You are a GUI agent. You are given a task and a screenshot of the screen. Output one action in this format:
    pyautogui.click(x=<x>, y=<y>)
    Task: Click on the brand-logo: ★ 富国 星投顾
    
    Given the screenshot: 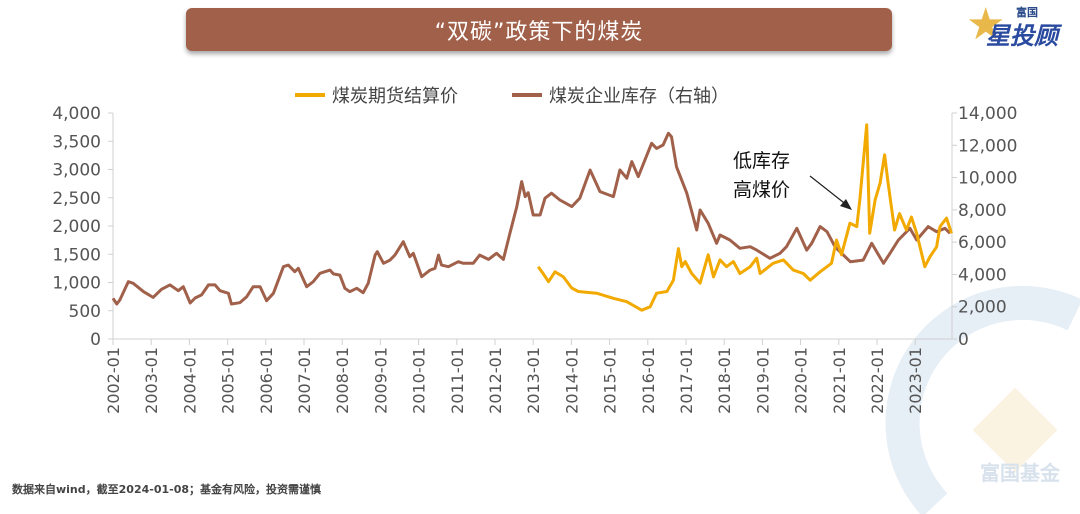 What is the action you would take?
    pyautogui.click(x=1019, y=25)
    